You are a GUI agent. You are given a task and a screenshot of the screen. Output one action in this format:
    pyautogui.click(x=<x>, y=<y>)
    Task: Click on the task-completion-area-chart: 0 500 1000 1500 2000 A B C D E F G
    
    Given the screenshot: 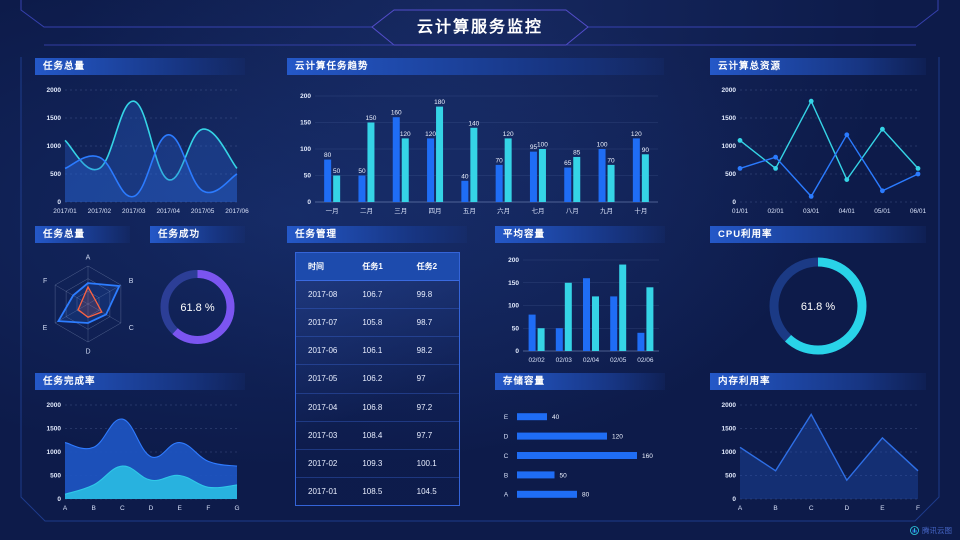 What is the action you would take?
    pyautogui.click(x=140, y=453)
    